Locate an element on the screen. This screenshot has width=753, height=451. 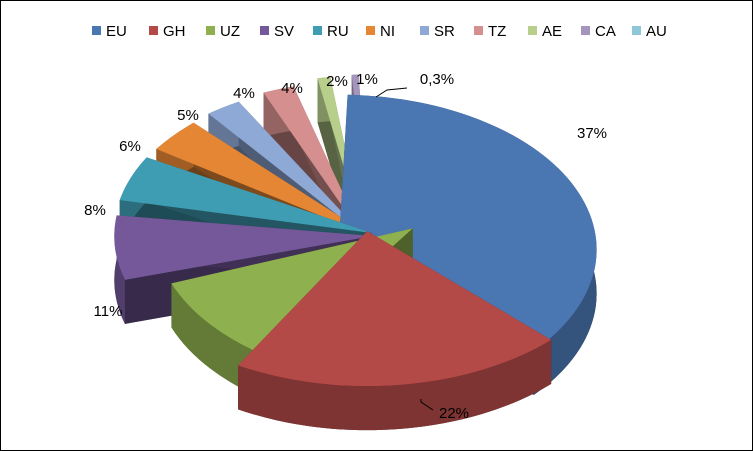
legend-label-gh: GH is located at coordinates (174, 31).